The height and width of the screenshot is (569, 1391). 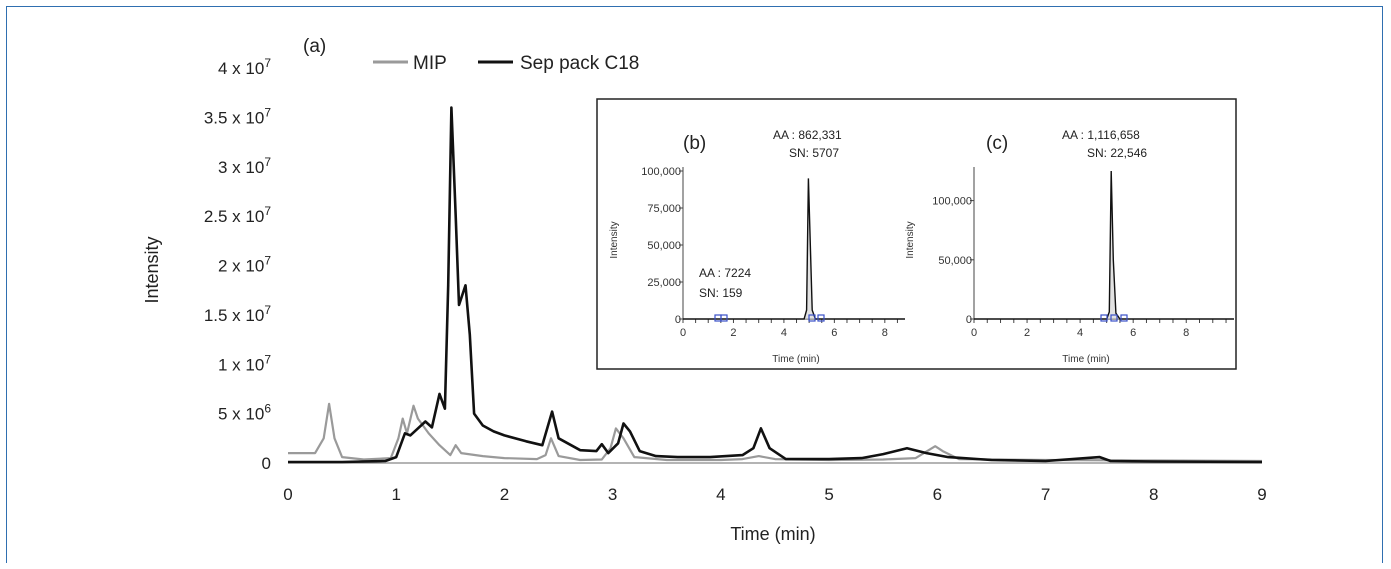 What do you see at coordinates (1045, 494) in the screenshot?
I see `x-tick-label: 7` at bounding box center [1045, 494].